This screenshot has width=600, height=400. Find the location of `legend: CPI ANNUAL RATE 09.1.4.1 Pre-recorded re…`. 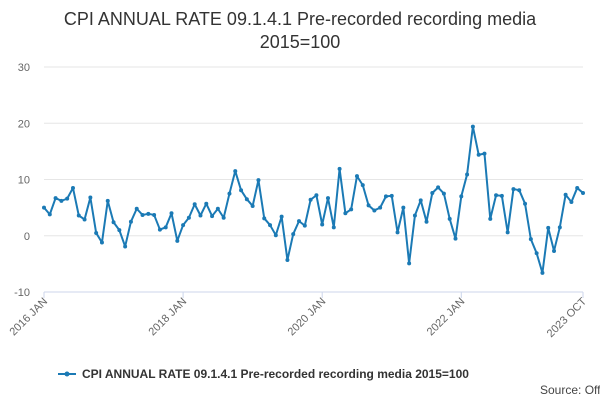

legend: CPI ANNUAL RATE 09.1.4.1 Pre-recorded re… is located at coordinates (263, 374).